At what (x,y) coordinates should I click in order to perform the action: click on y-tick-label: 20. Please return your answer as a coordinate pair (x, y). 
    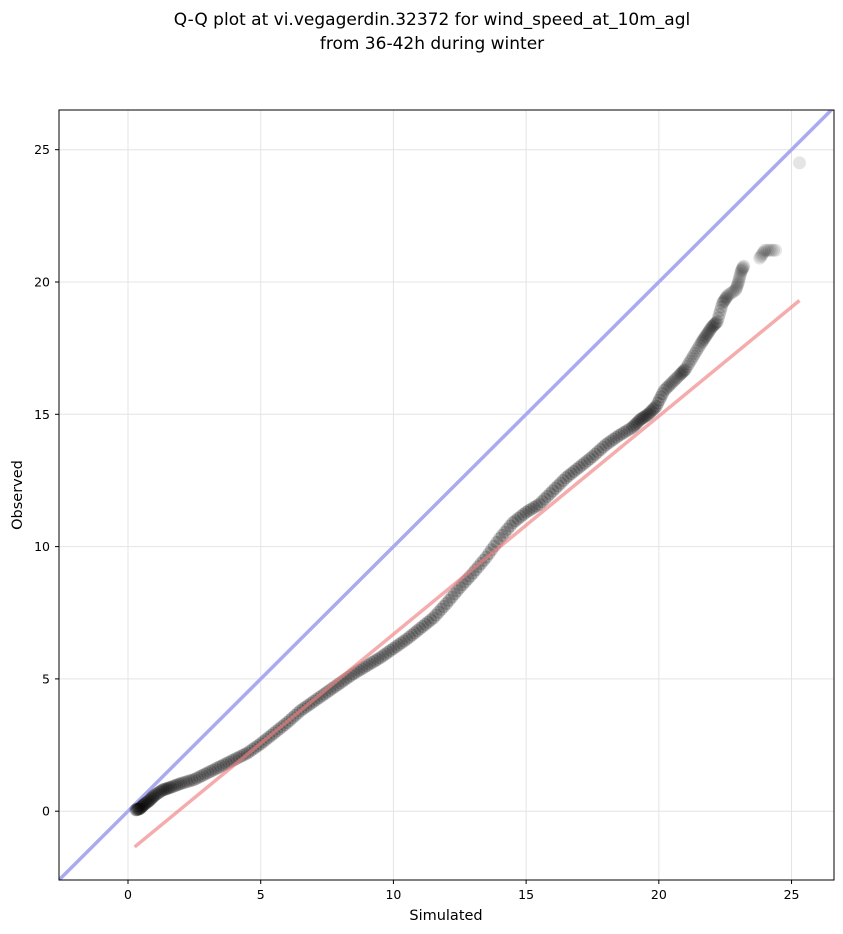
    Looking at the image, I should click on (42, 281).